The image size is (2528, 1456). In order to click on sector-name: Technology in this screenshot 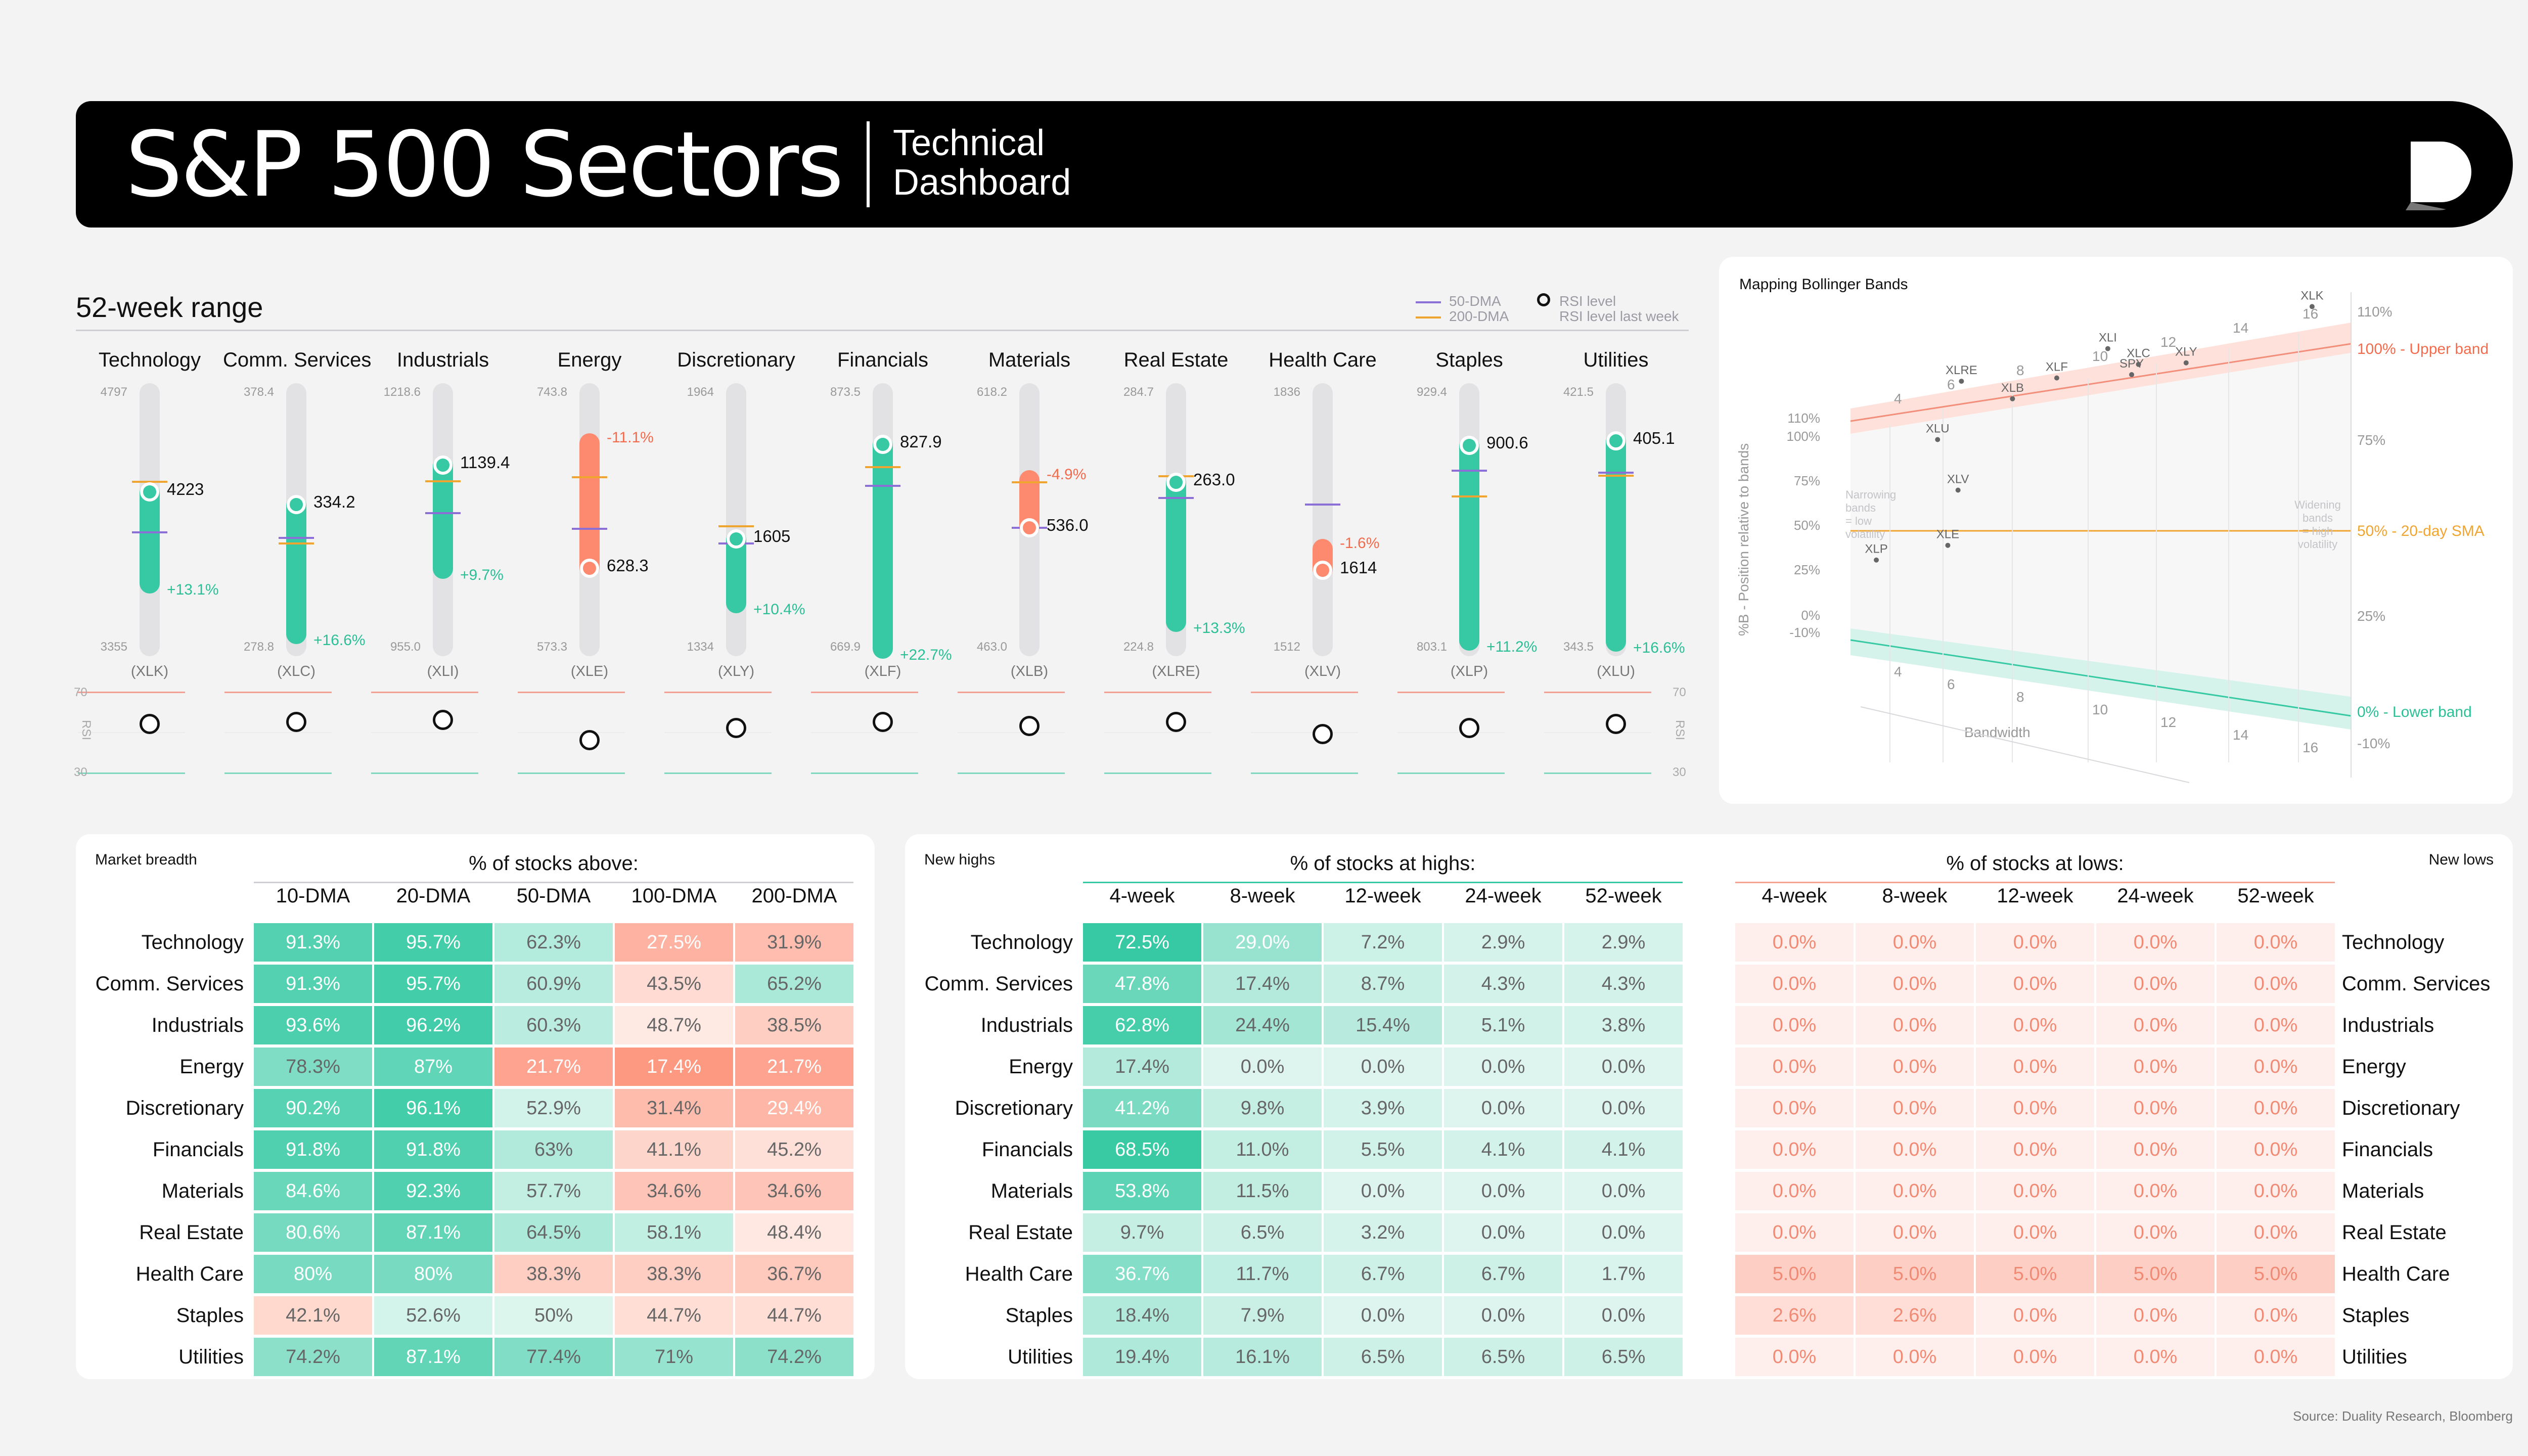, I will do `click(149, 360)`.